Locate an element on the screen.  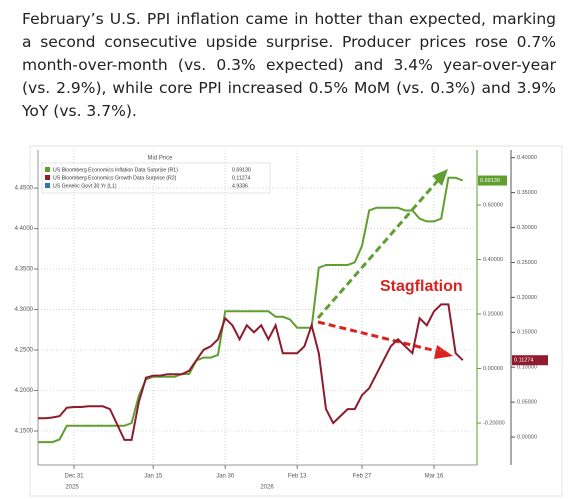
y2-tick-label: -0.20000 is located at coordinates (494, 423).